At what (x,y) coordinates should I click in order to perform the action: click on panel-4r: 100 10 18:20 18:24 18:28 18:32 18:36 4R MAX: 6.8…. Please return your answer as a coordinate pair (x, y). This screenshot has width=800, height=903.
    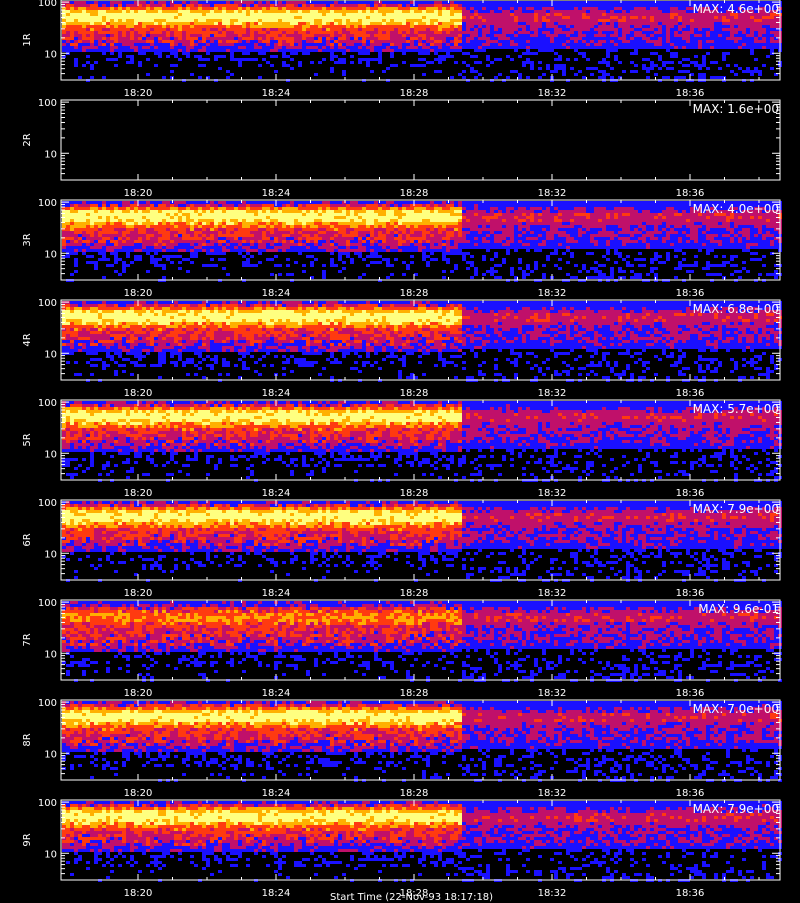
    Looking at the image, I should click on (402, 348).